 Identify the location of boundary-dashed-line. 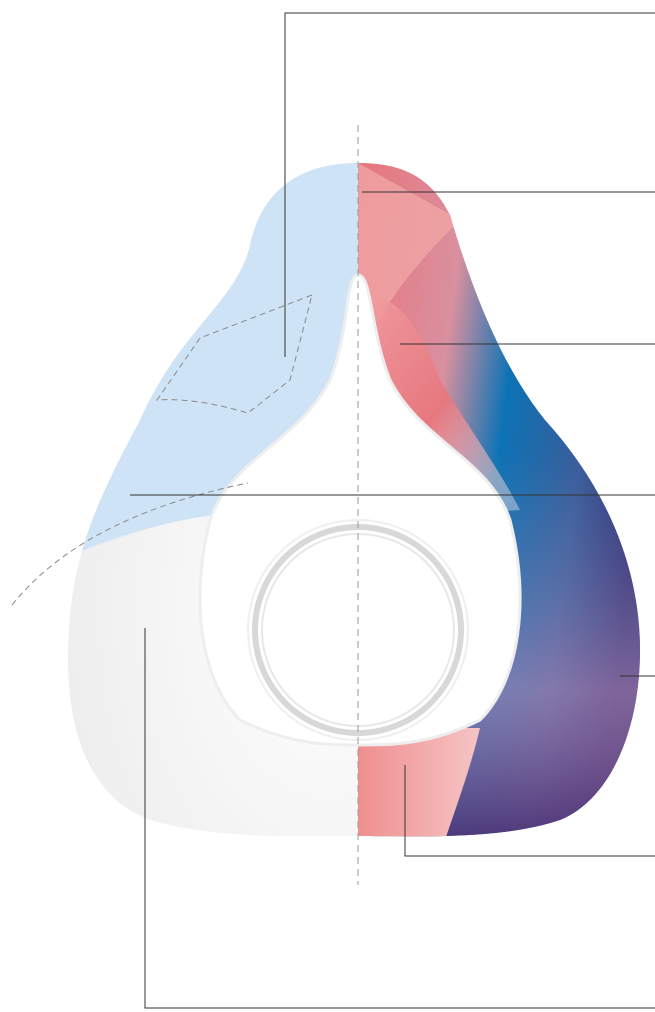
(130, 544).